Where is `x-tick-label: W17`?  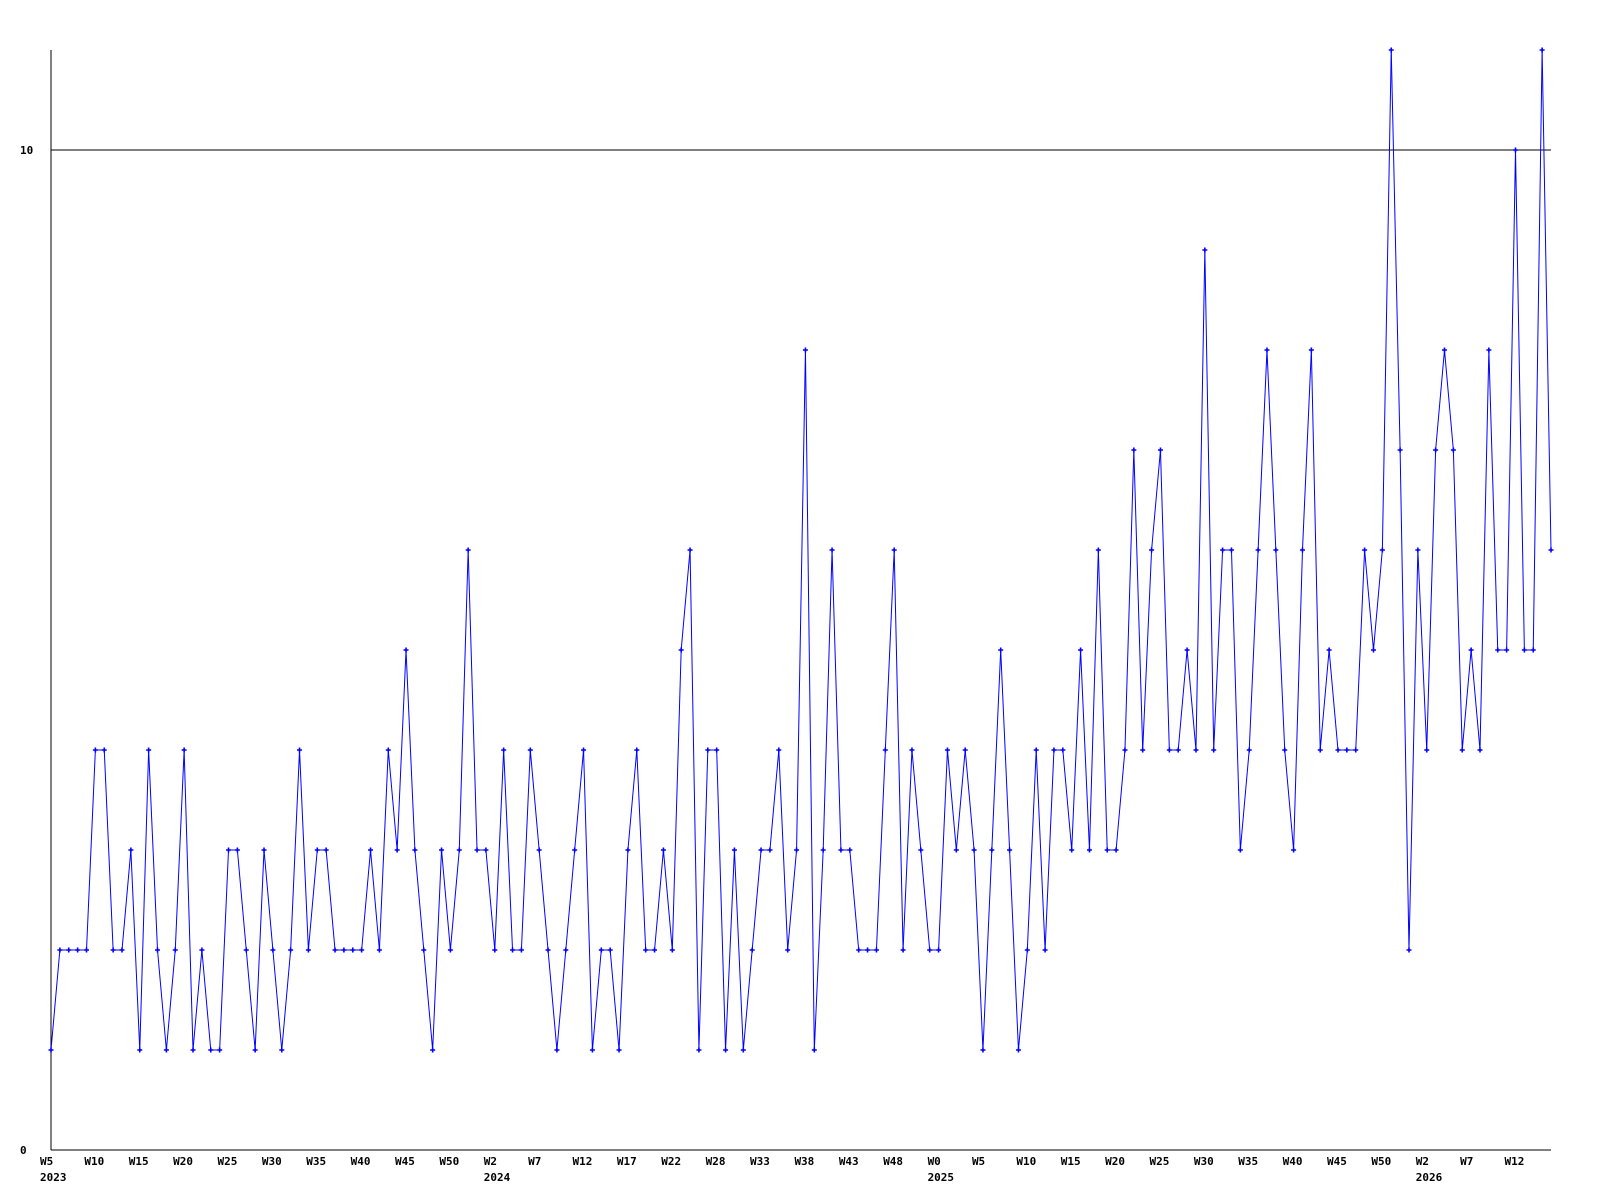 x-tick-label: W17 is located at coordinates (627, 1161).